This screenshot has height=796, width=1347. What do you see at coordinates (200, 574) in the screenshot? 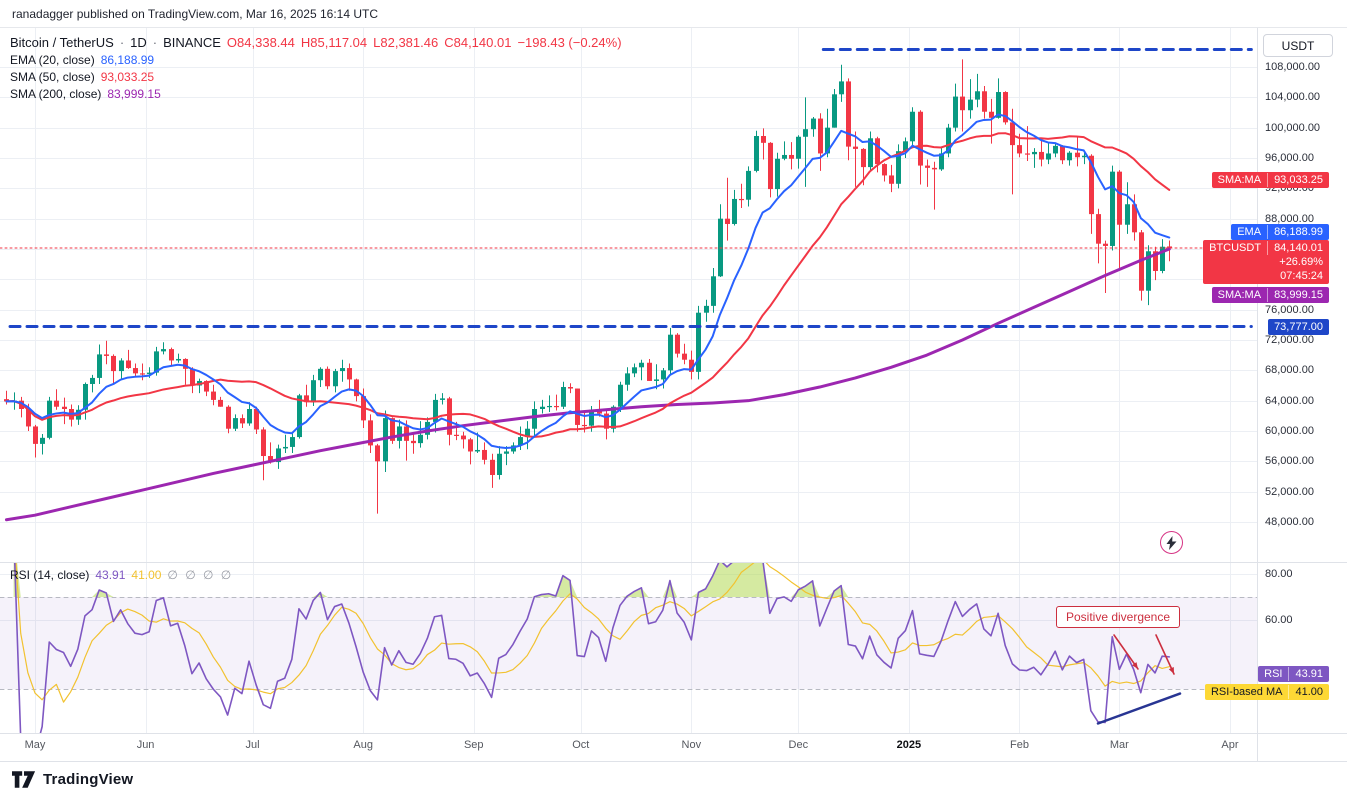
I see `rsi-empty-slots: ∅ ∅ ∅ ∅` at bounding box center [200, 574].